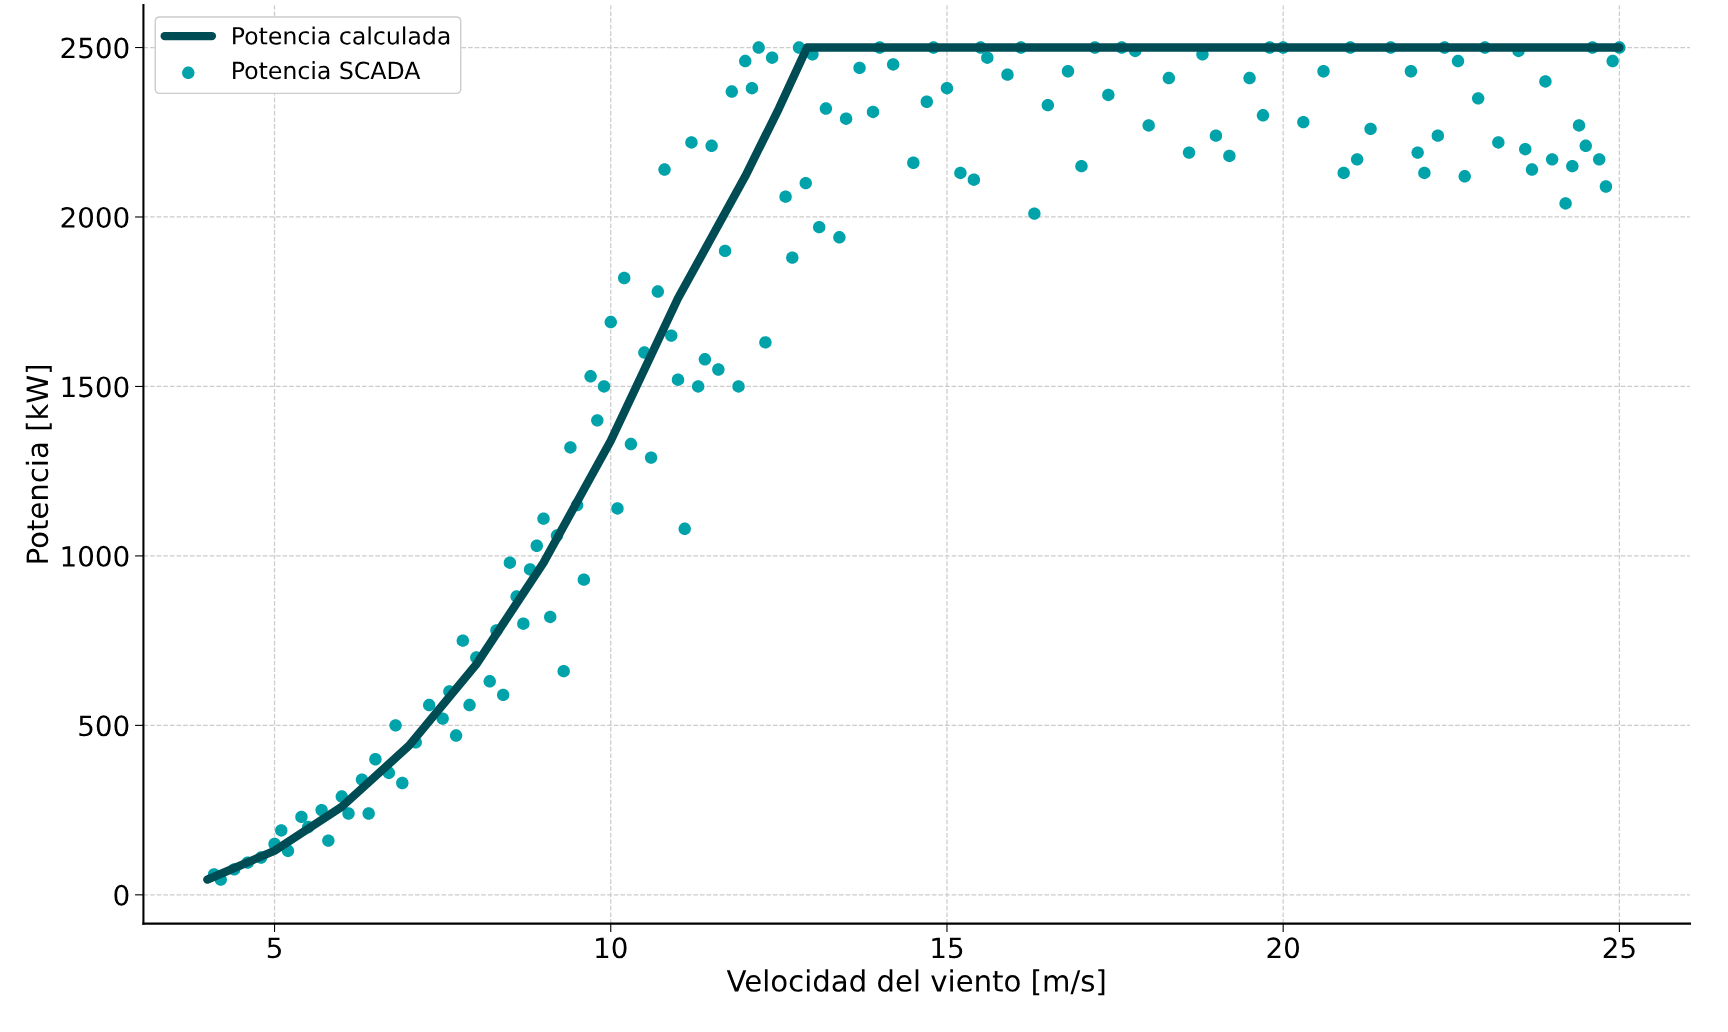  Describe the element at coordinates (611, 948) in the screenshot. I see `x-tick-label: 10` at that location.